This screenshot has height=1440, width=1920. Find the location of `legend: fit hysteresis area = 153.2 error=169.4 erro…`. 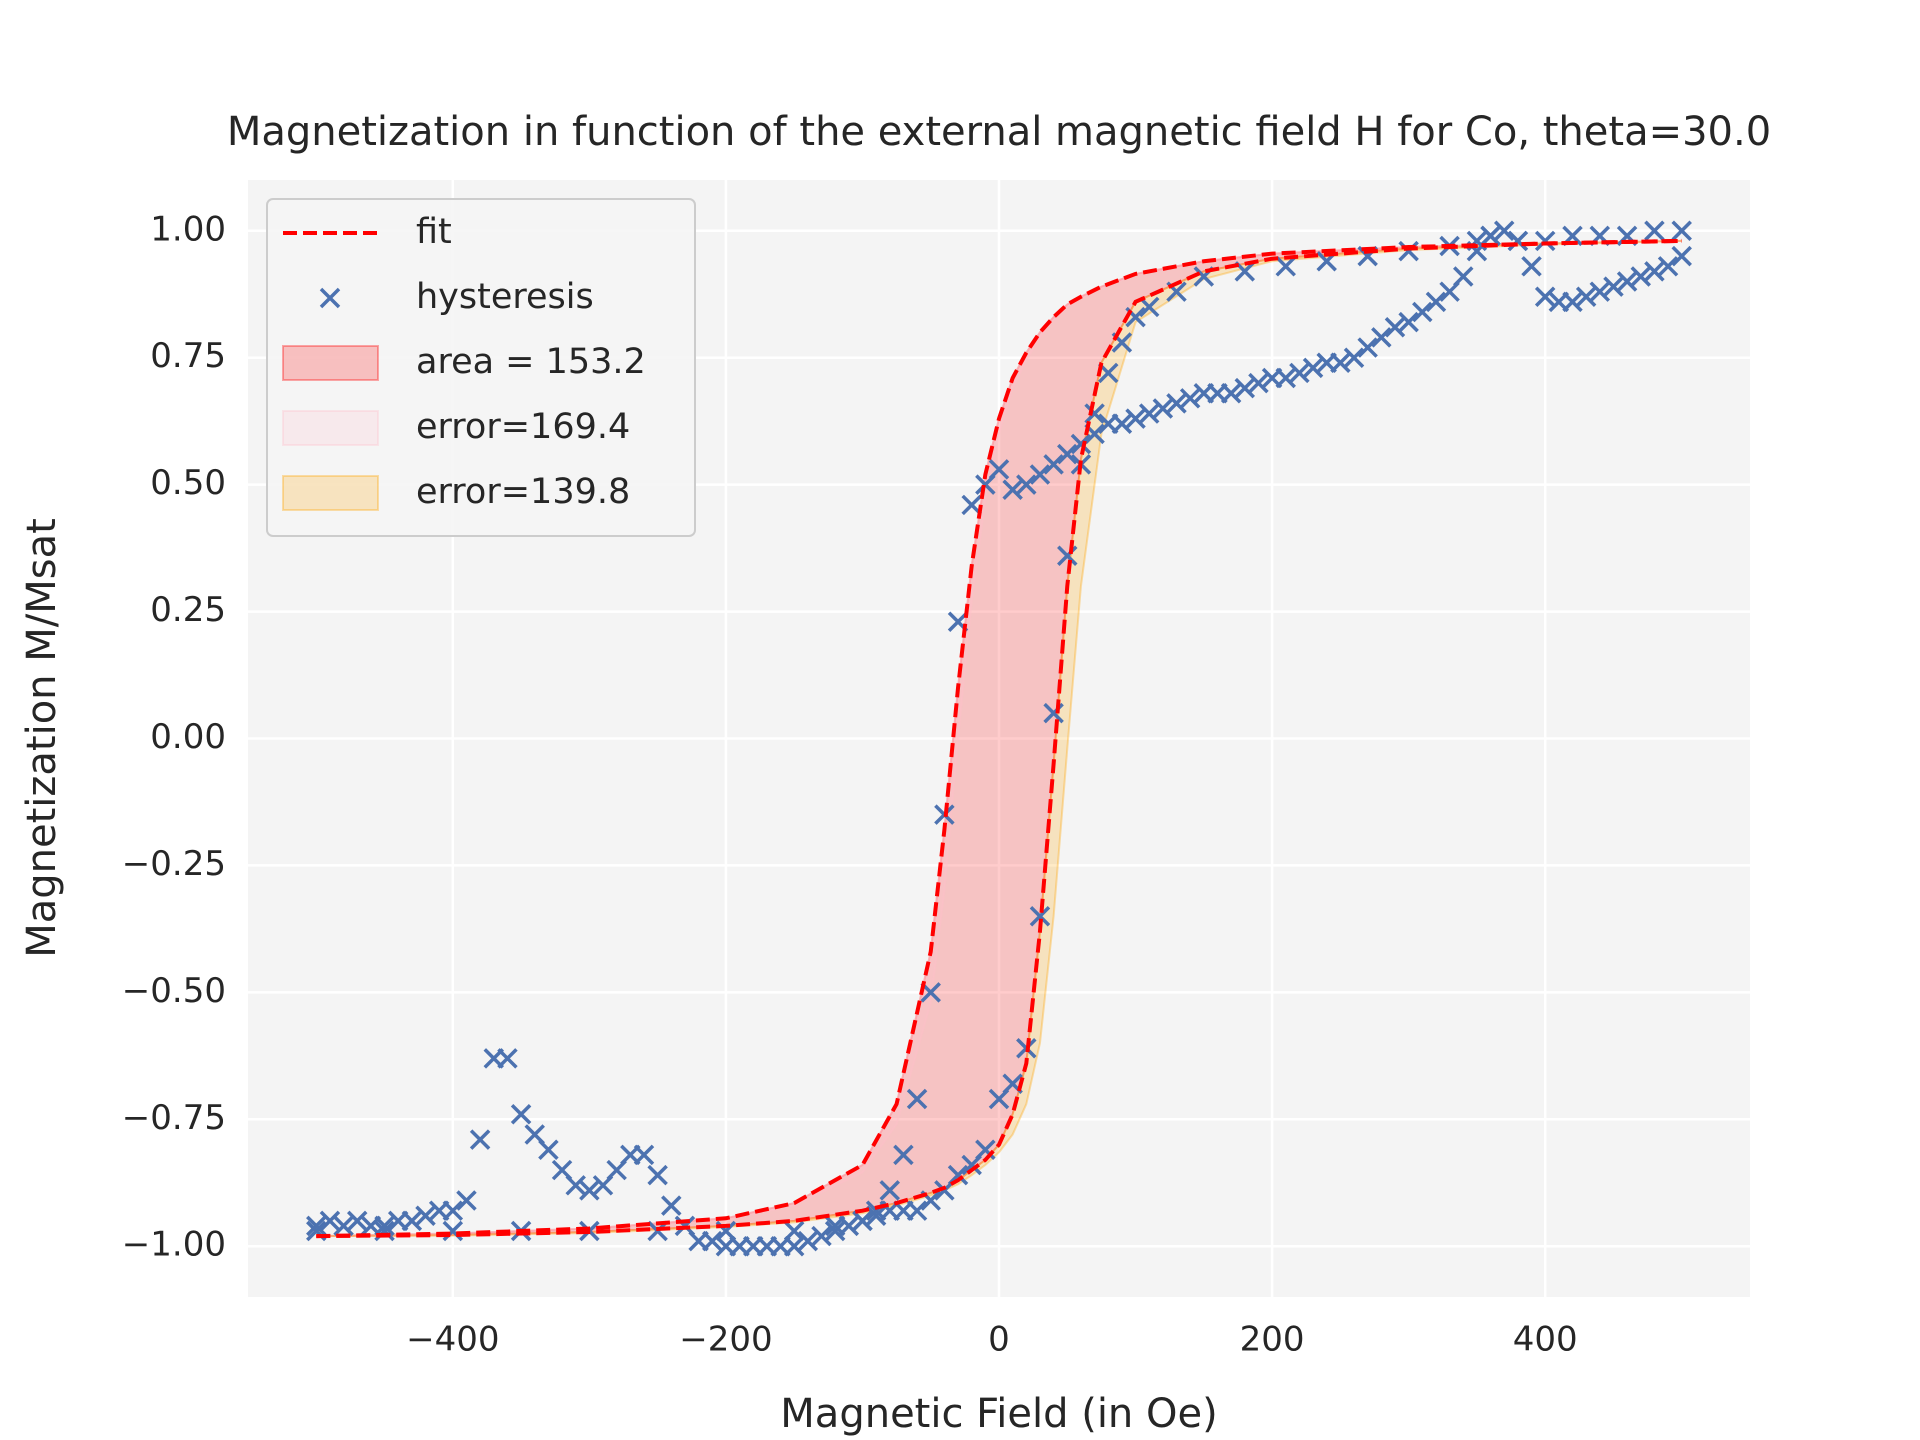

legend: fit hysteresis area = 153.2 error=169.4 erro… is located at coordinates (481, 367).